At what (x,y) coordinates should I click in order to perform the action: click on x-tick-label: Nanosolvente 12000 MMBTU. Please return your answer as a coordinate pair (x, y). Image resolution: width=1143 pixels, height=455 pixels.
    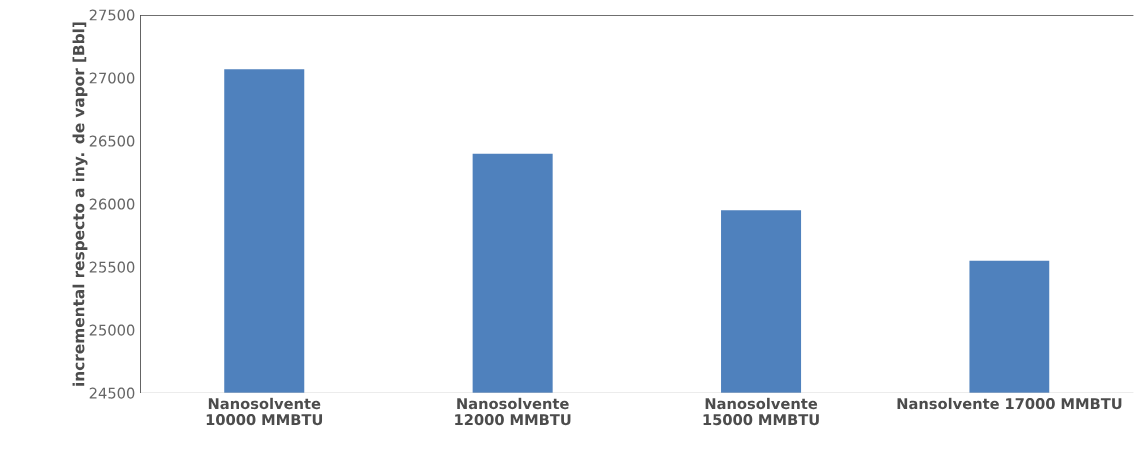
    Looking at the image, I should click on (513, 411).